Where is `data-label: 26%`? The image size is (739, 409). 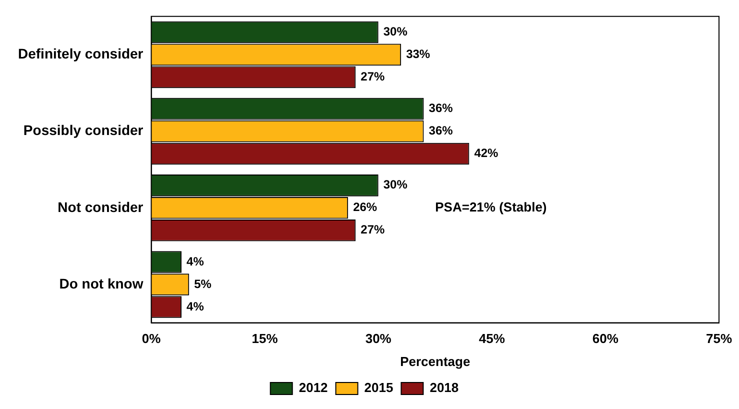
data-label: 26% is located at coordinates (365, 207).